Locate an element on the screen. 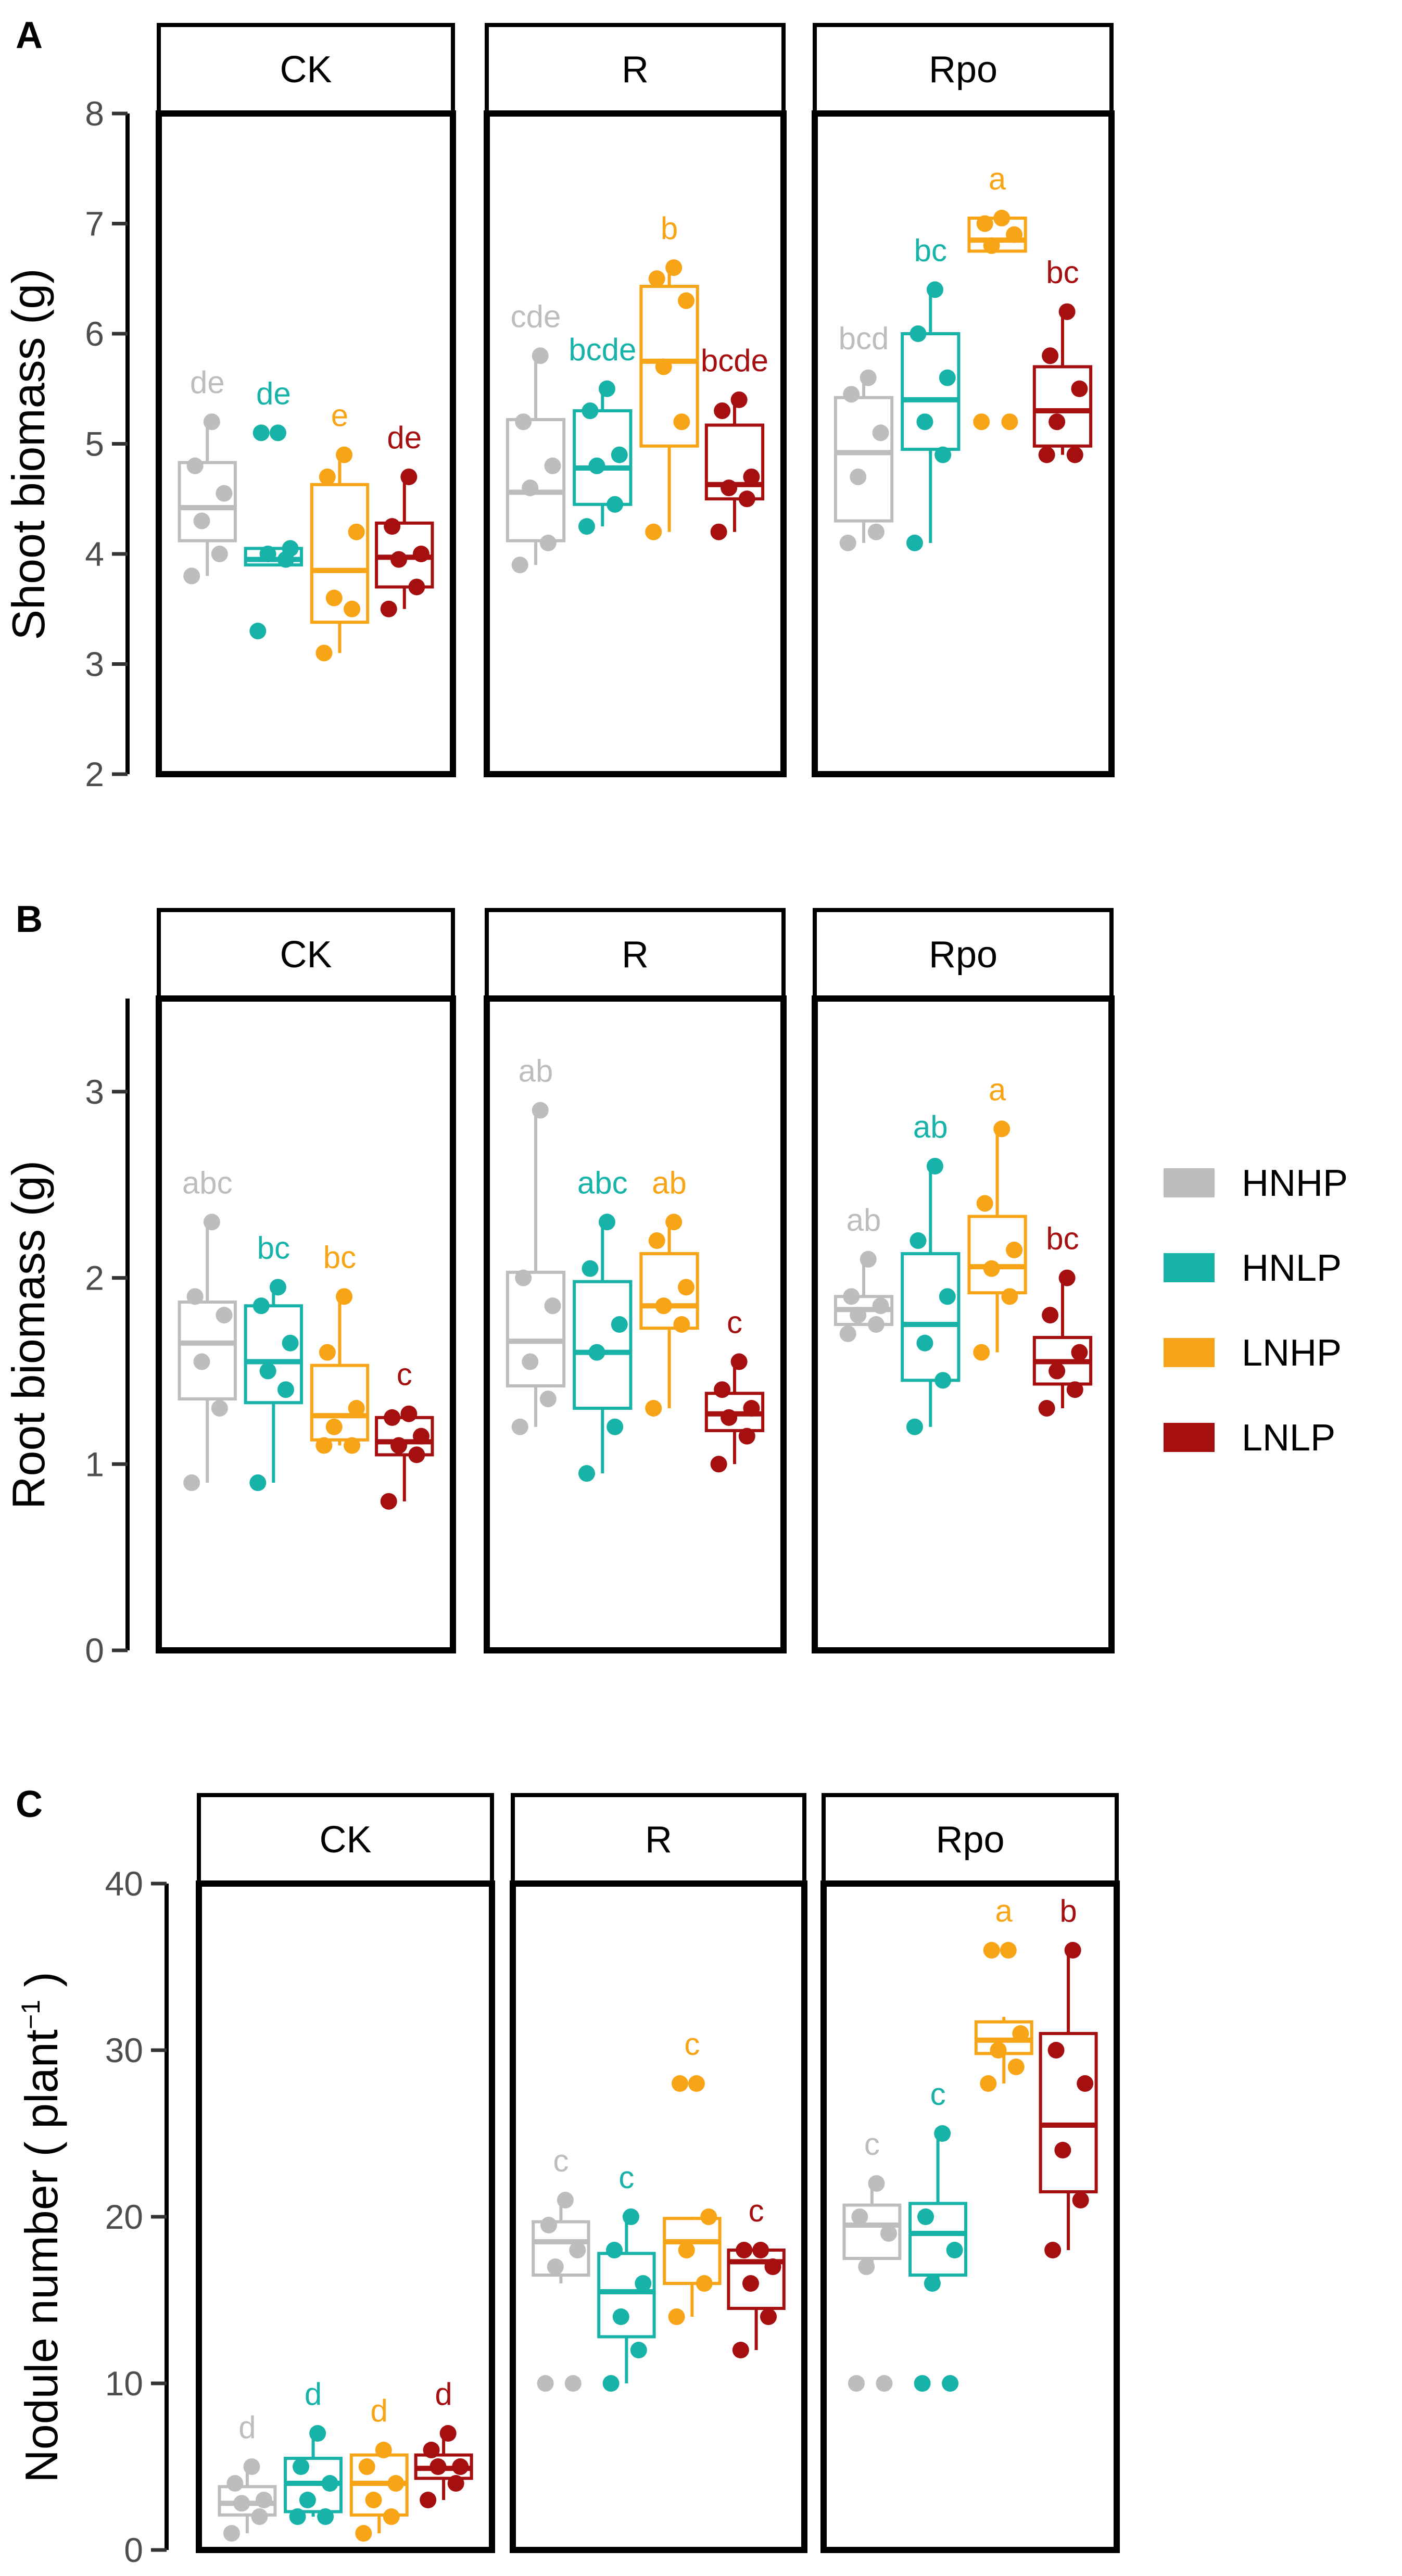 This screenshot has height=2576, width=1402. panel-letter: C is located at coordinates (29, 1804).